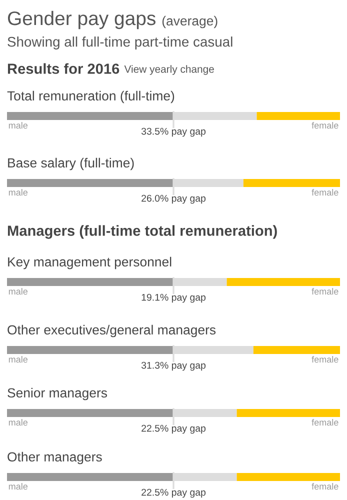 The image size is (347, 500). What do you see at coordinates (82, 20) in the screenshot?
I see `text: Gender pay gaps` at bounding box center [82, 20].